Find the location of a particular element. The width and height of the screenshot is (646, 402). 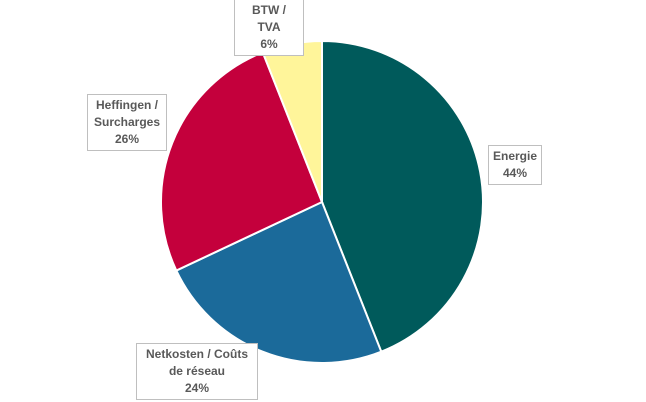

pie-slice-heffingen-surcharges is located at coordinates (242, 161).